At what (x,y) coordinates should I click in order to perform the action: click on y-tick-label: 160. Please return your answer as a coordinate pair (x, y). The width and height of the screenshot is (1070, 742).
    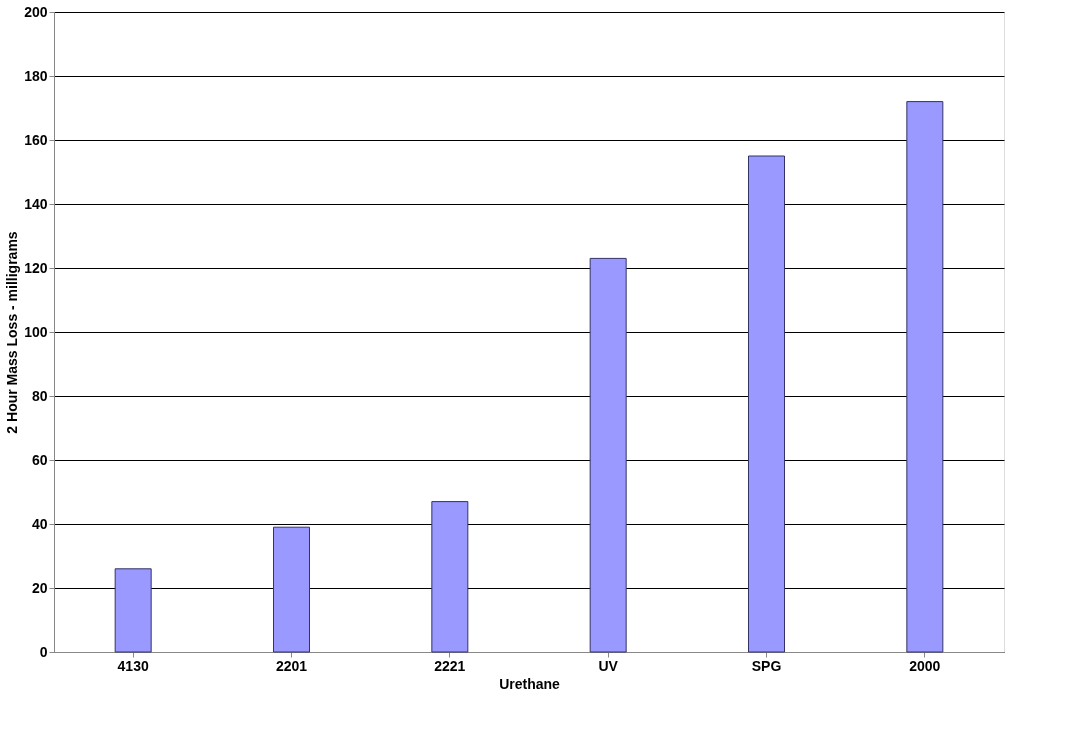
    Looking at the image, I should click on (36, 139).